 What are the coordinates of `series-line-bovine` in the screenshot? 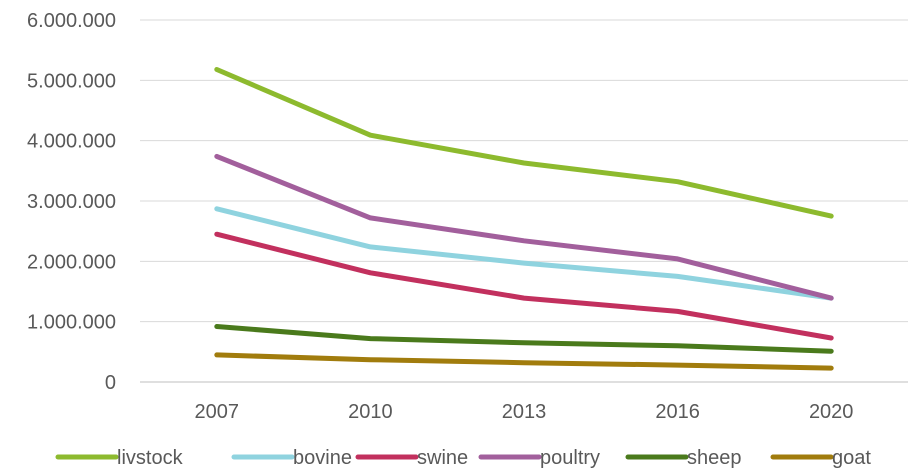 It's located at (524, 253).